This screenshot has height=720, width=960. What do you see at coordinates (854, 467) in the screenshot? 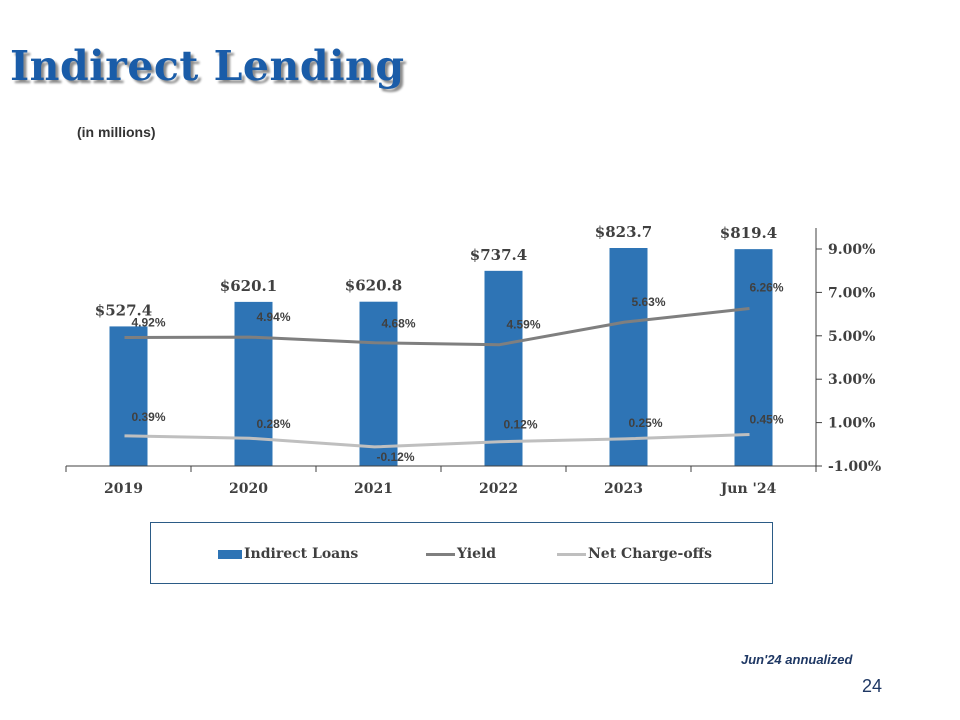
I see `right-axis-tick-label: -1.00%` at bounding box center [854, 467].